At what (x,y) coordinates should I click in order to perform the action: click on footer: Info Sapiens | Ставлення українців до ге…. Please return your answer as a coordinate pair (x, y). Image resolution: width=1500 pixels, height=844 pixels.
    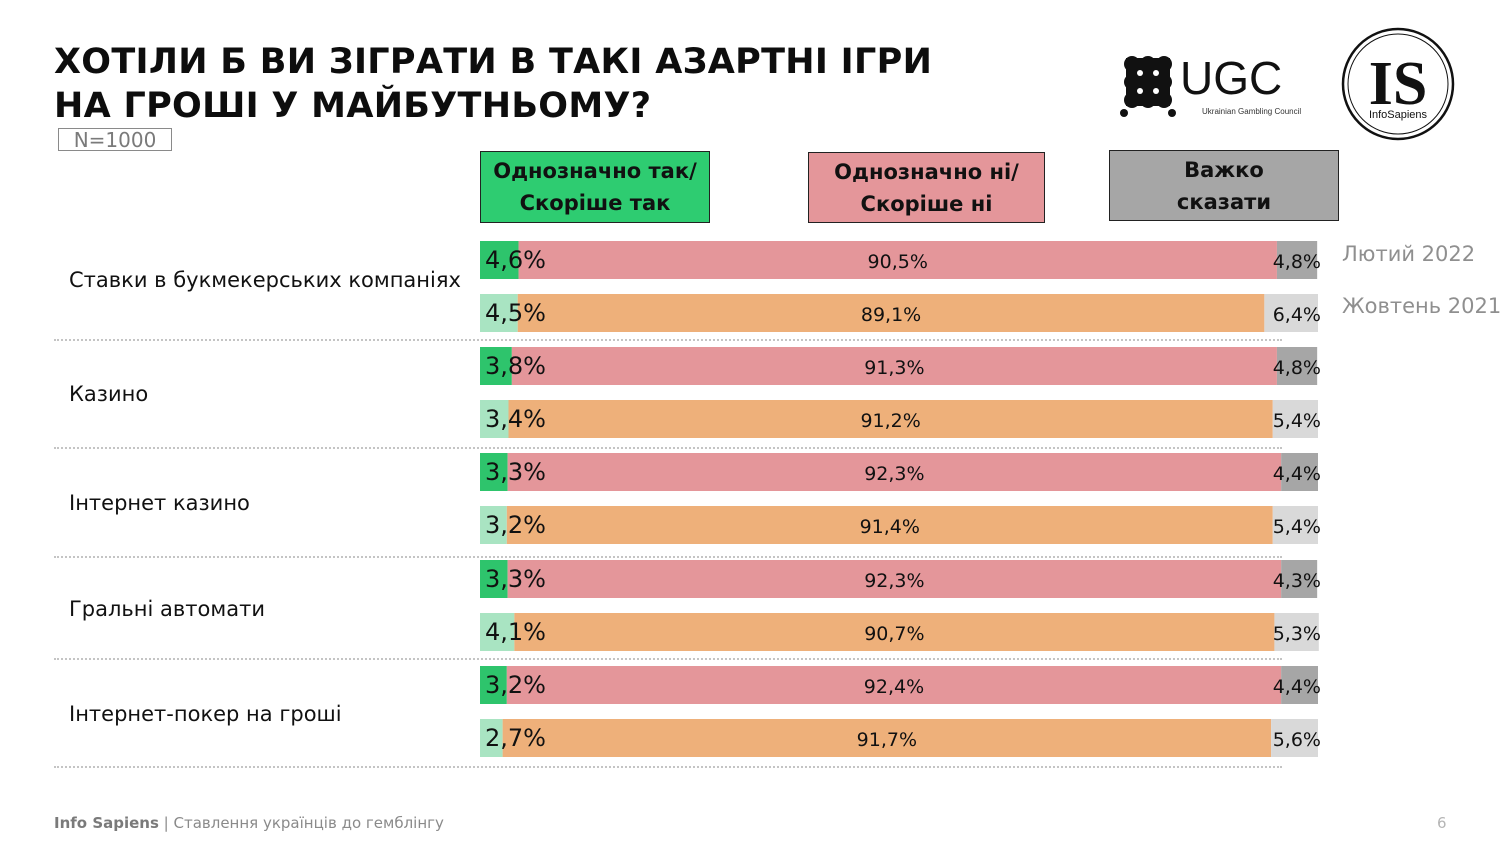
    Looking at the image, I should click on (249, 823).